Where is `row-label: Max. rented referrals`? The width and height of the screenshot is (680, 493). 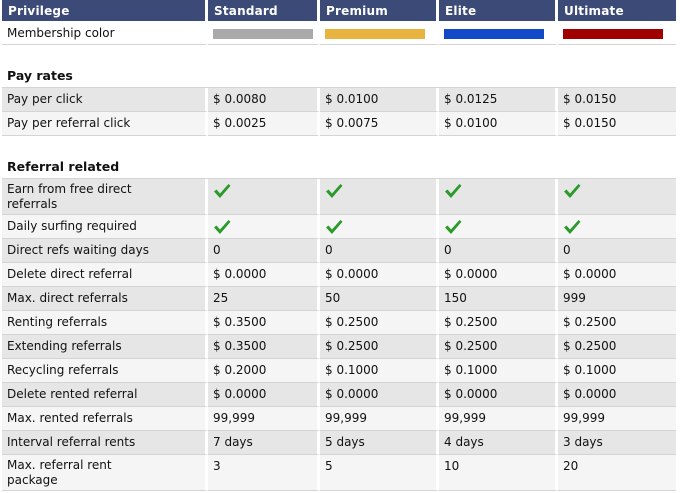 row-label: Max. rented referrals is located at coordinates (105, 419).